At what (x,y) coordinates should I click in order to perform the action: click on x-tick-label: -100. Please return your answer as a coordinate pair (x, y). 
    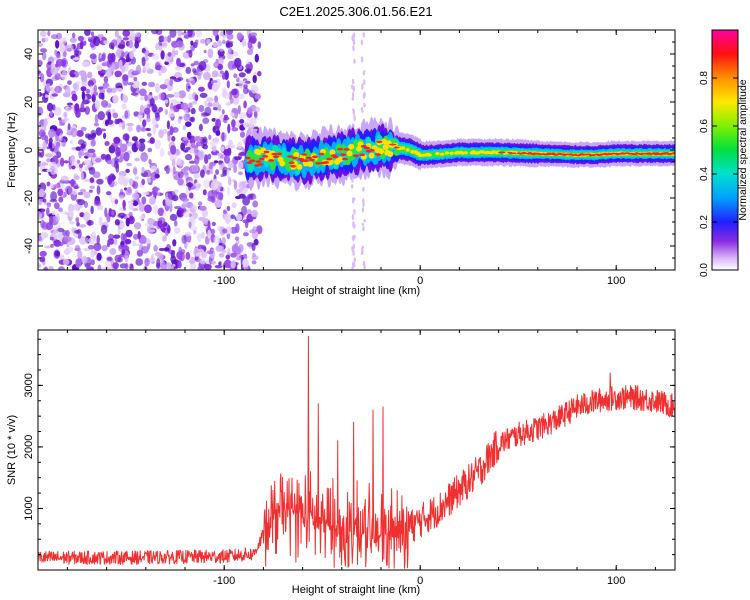
    Looking at the image, I should click on (224, 281).